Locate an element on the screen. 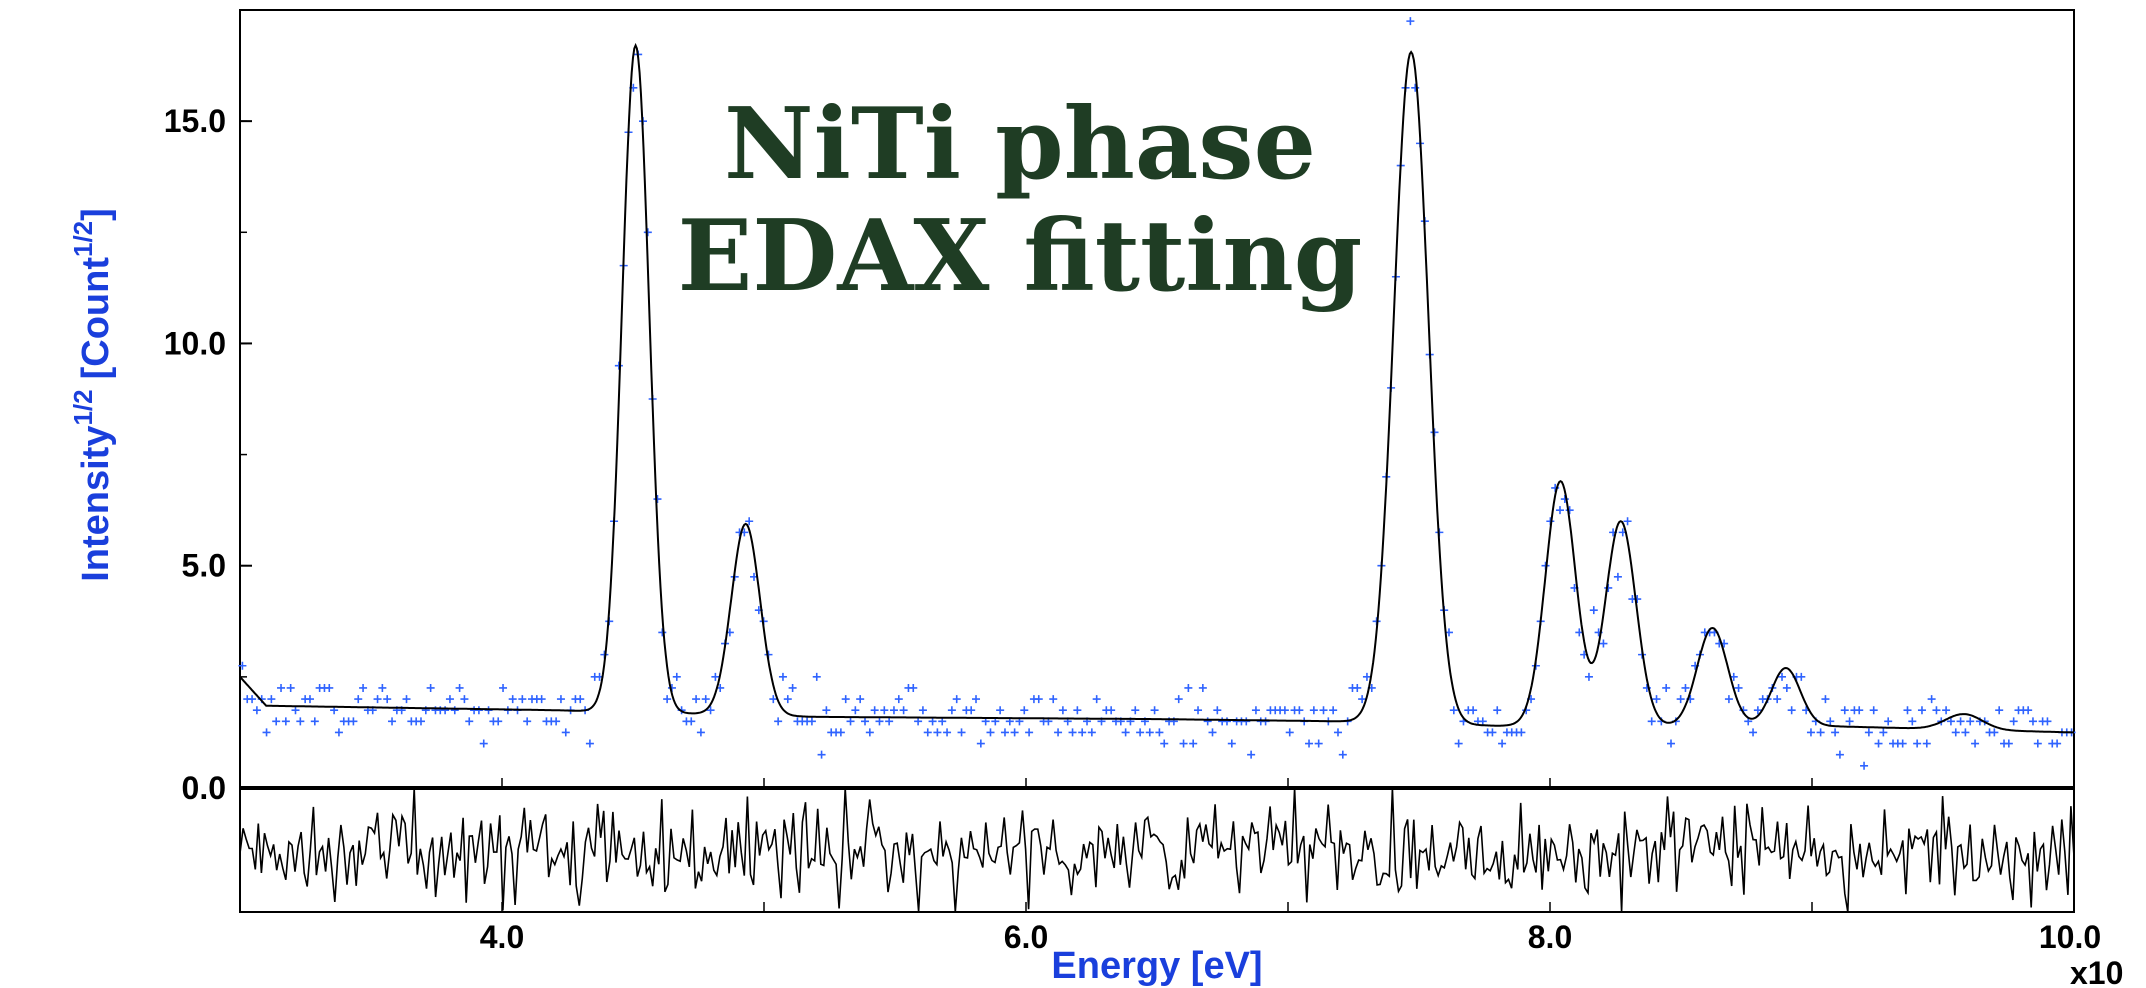  y-axis-label: Intensity1/2[Count1/2] is located at coordinates (92, 395).